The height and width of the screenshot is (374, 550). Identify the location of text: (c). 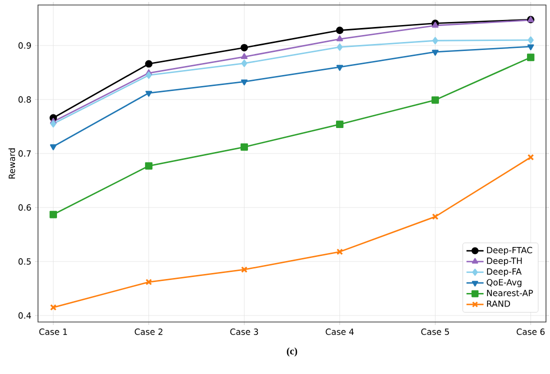
(292, 352).